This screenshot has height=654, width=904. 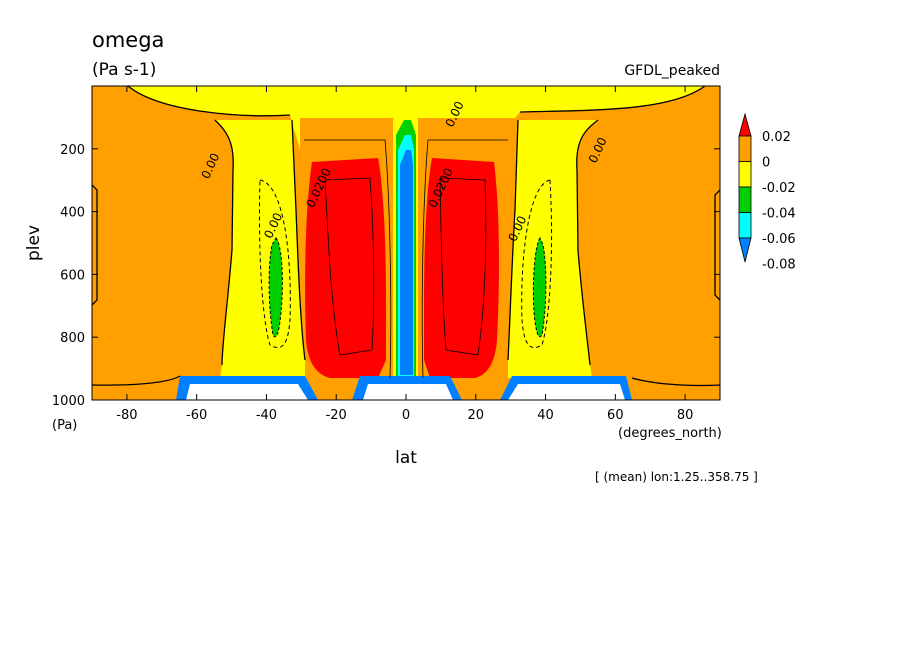 What do you see at coordinates (196, 415) in the screenshot?
I see `x-tick-label: -60` at bounding box center [196, 415].